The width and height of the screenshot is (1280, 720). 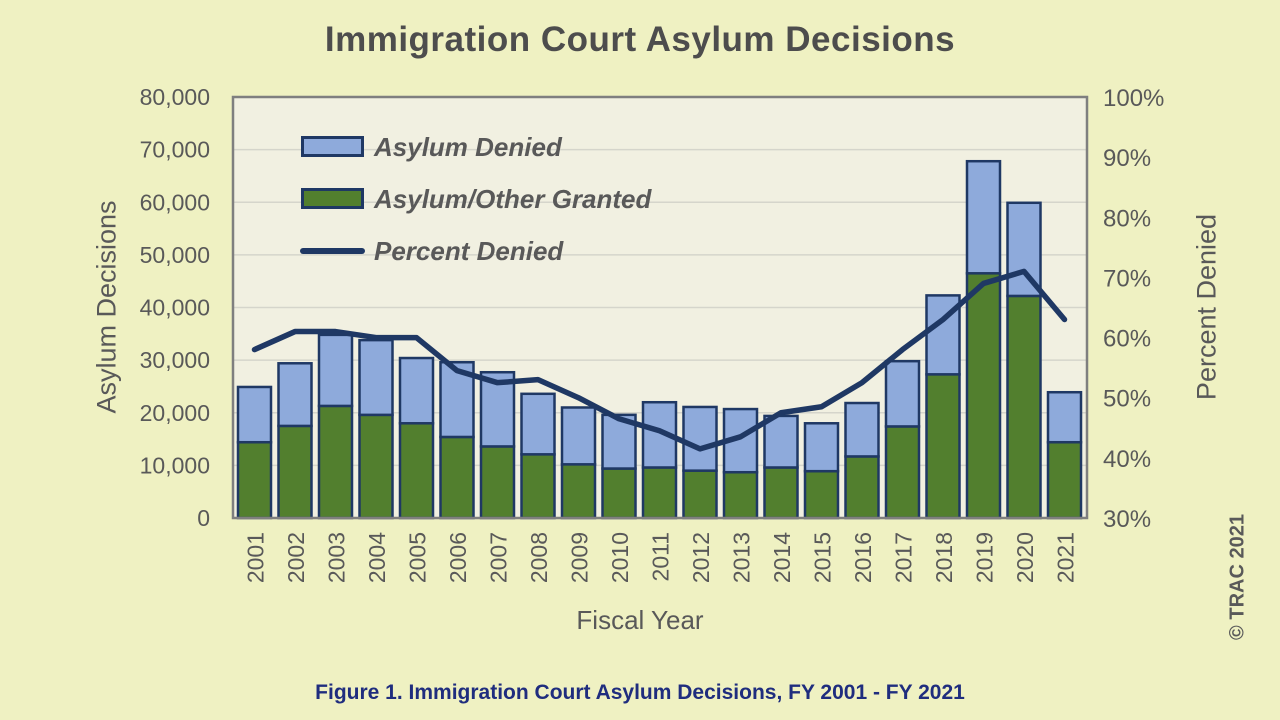 I want to click on bar-granted-2018, so click(x=943, y=446).